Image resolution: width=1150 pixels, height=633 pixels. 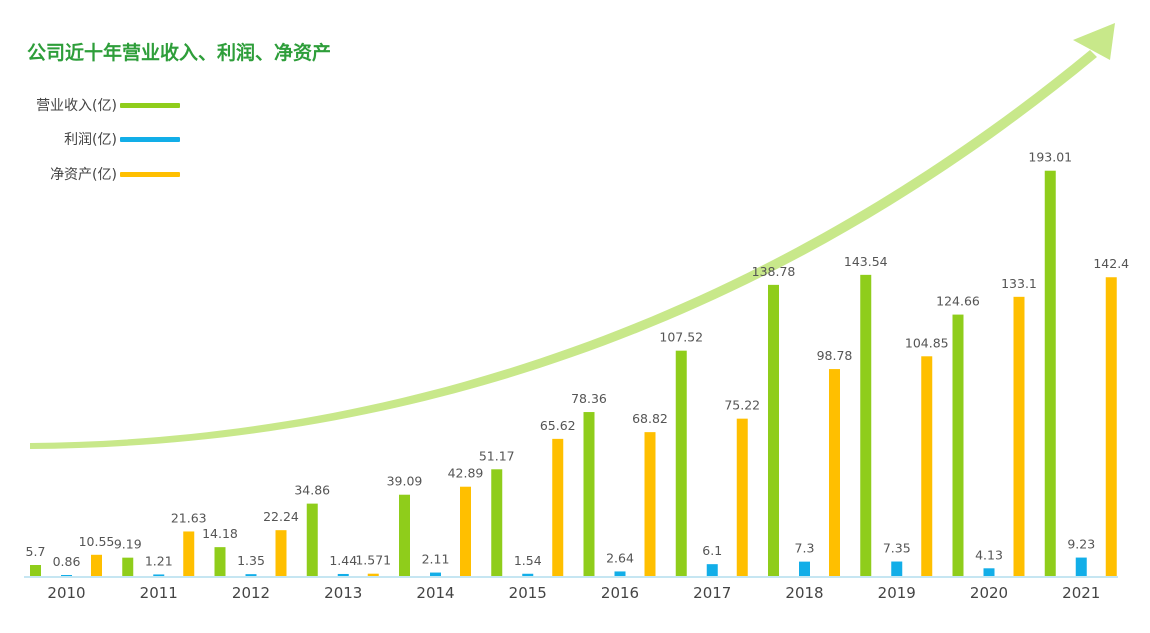 What do you see at coordinates (681, 337) in the screenshot?
I see `data-label-revenue-2017: 107.52` at bounding box center [681, 337].